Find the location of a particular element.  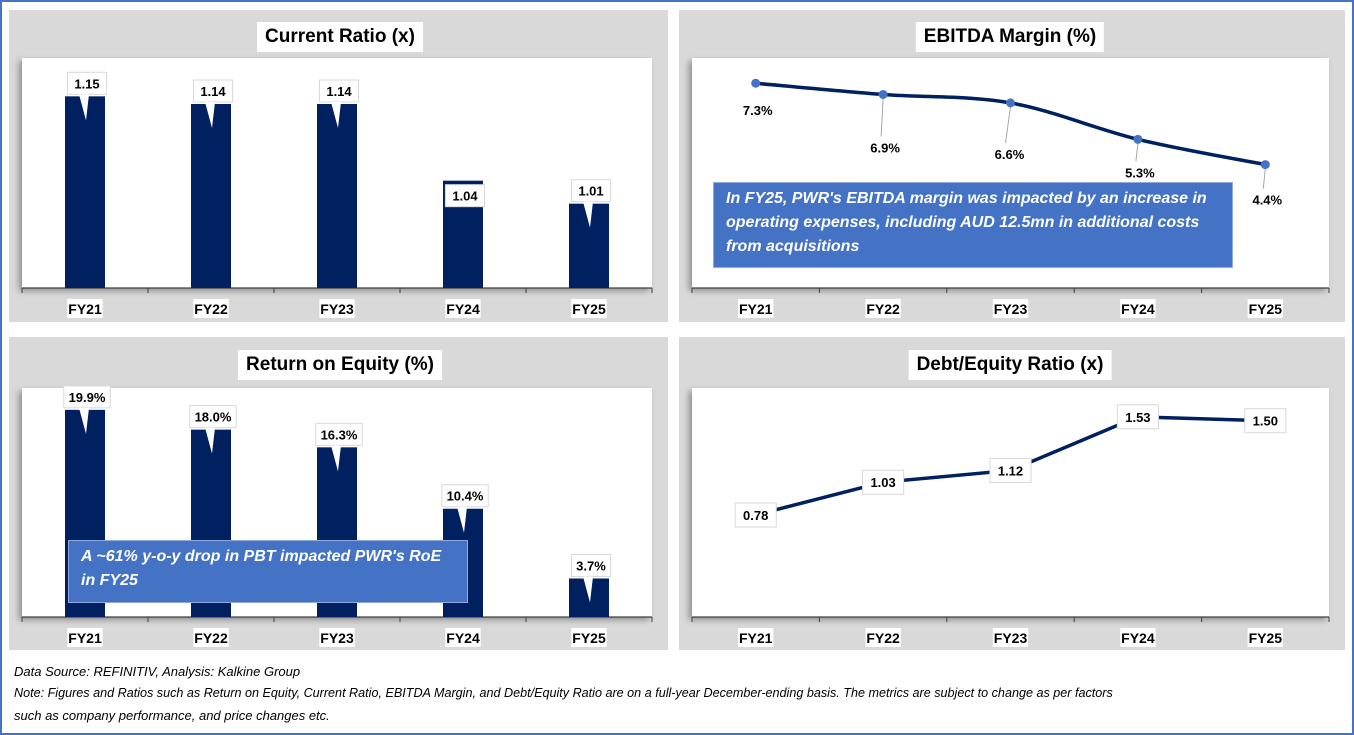

svg-text: 1.03 is located at coordinates (882, 482).